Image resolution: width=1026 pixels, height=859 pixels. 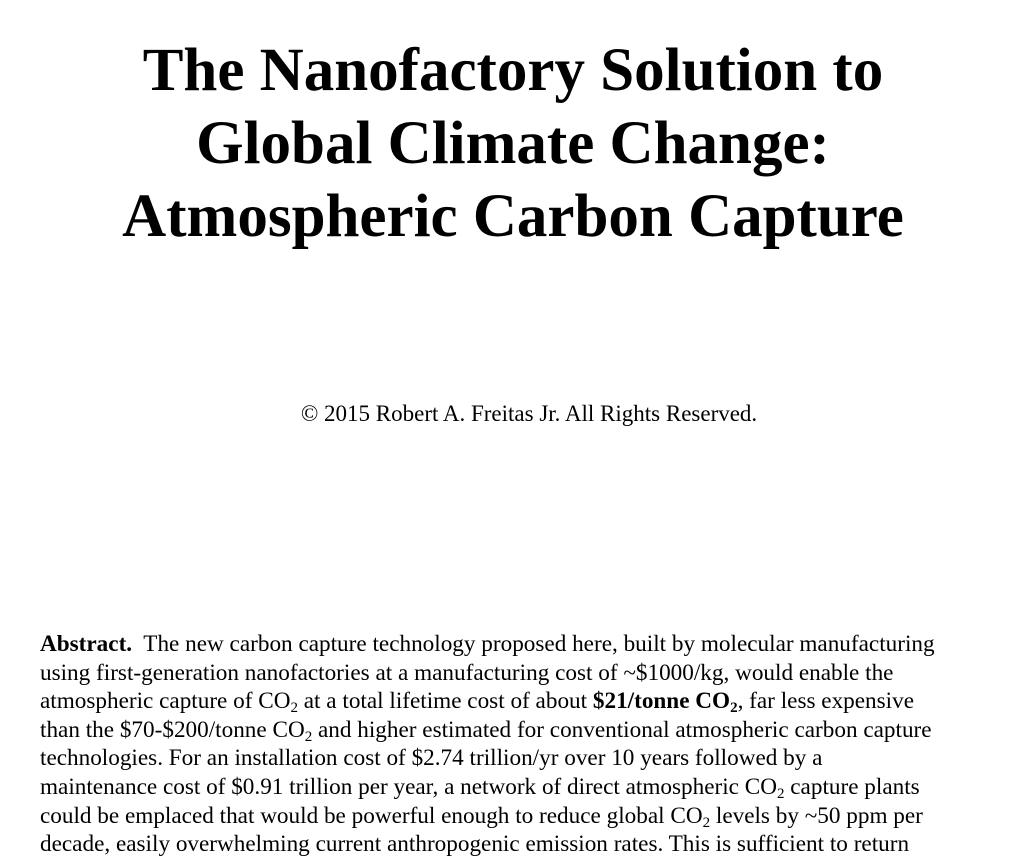 I want to click on title-line-2: Global Climate Change:, so click(x=513, y=143).